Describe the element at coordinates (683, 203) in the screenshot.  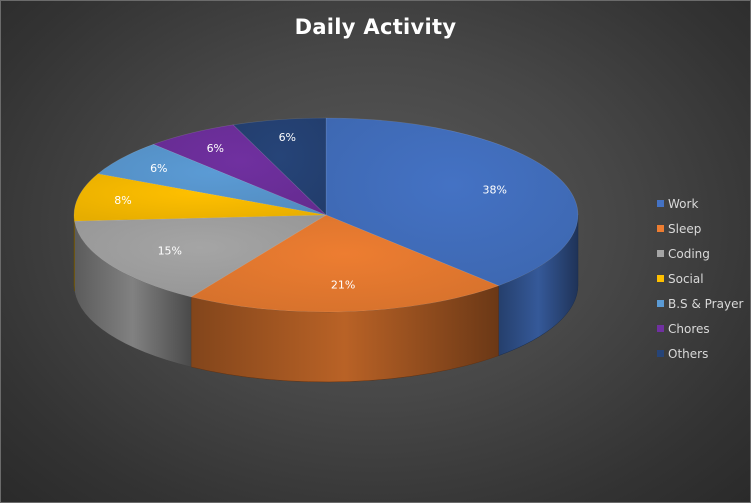
I see `legend-label: Work` at that location.